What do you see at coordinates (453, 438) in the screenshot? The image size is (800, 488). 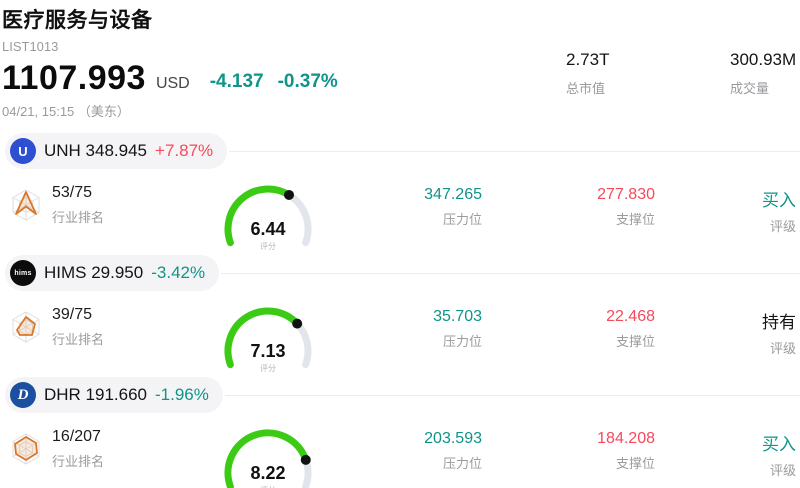 I see `resistance-value: 203.593` at bounding box center [453, 438].